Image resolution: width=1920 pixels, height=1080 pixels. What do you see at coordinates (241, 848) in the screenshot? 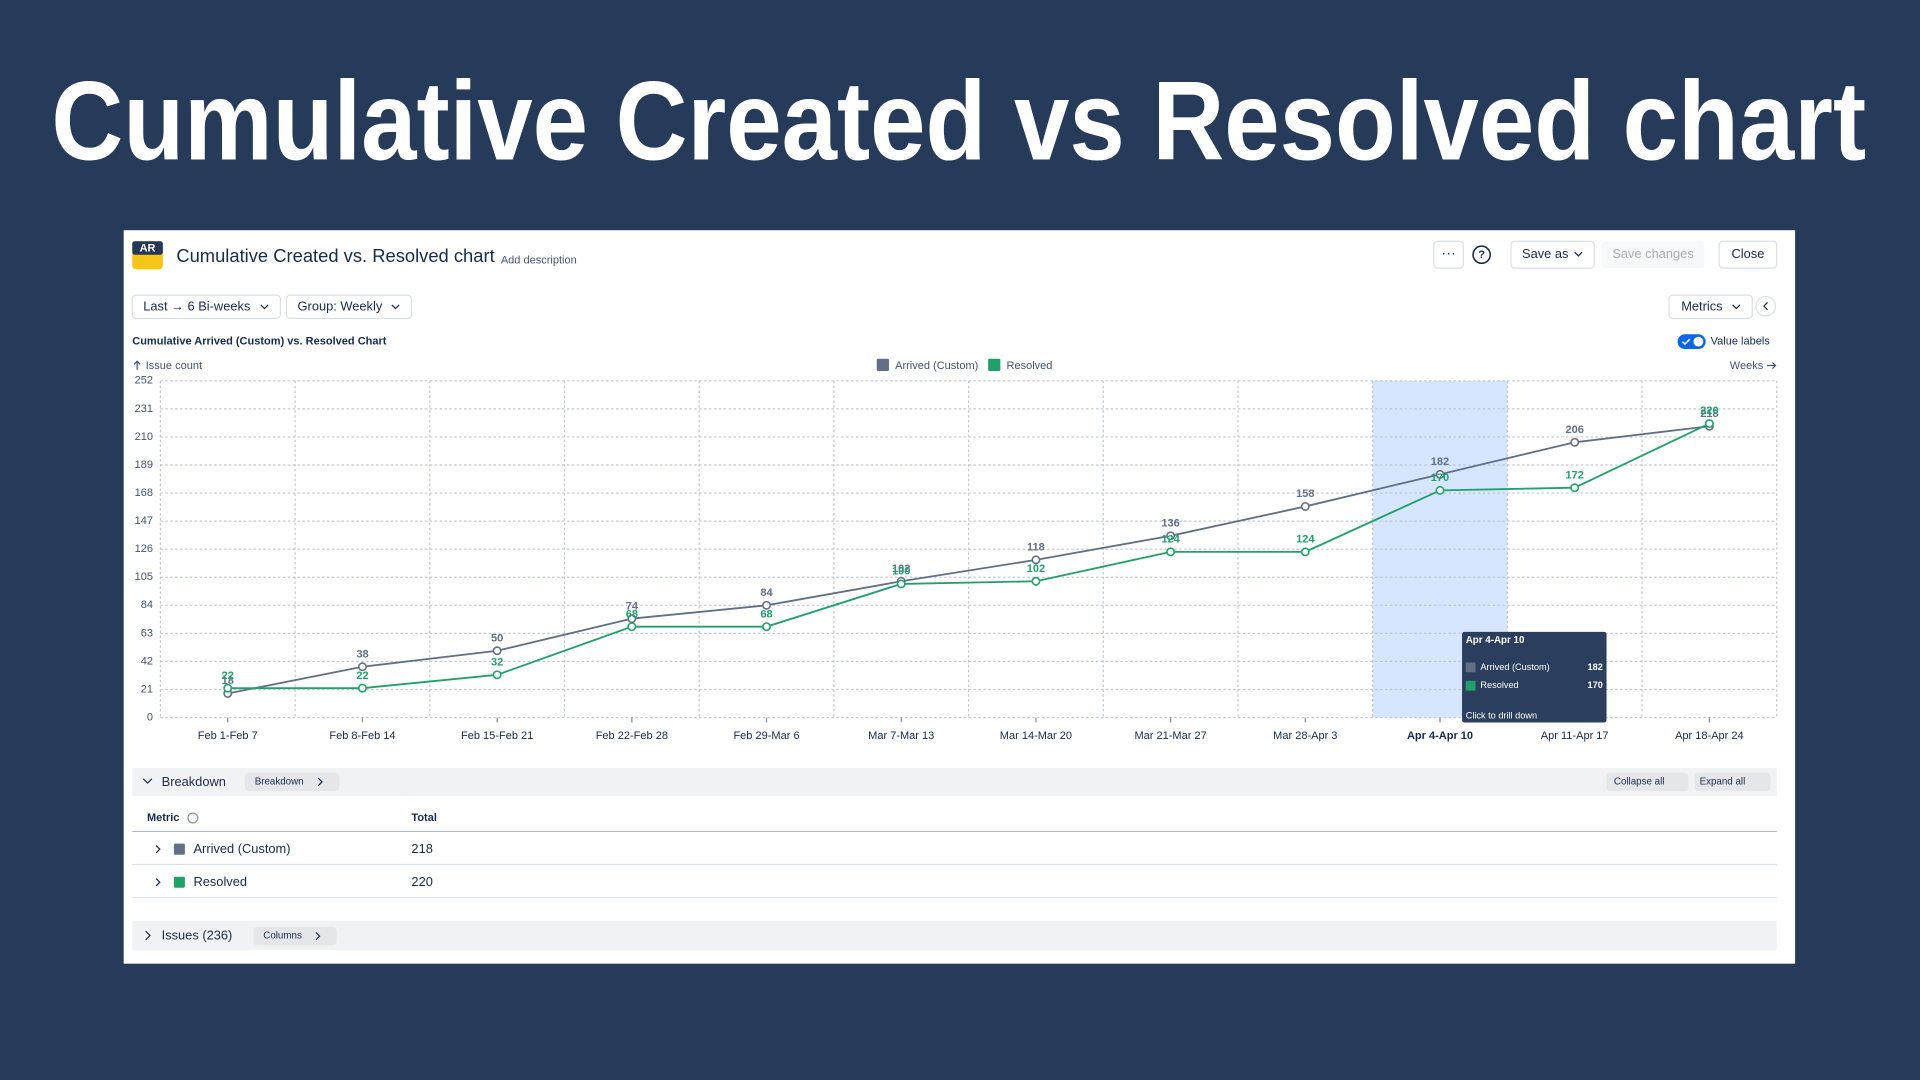
I see `row-metric: Arrived (Custom)` at bounding box center [241, 848].